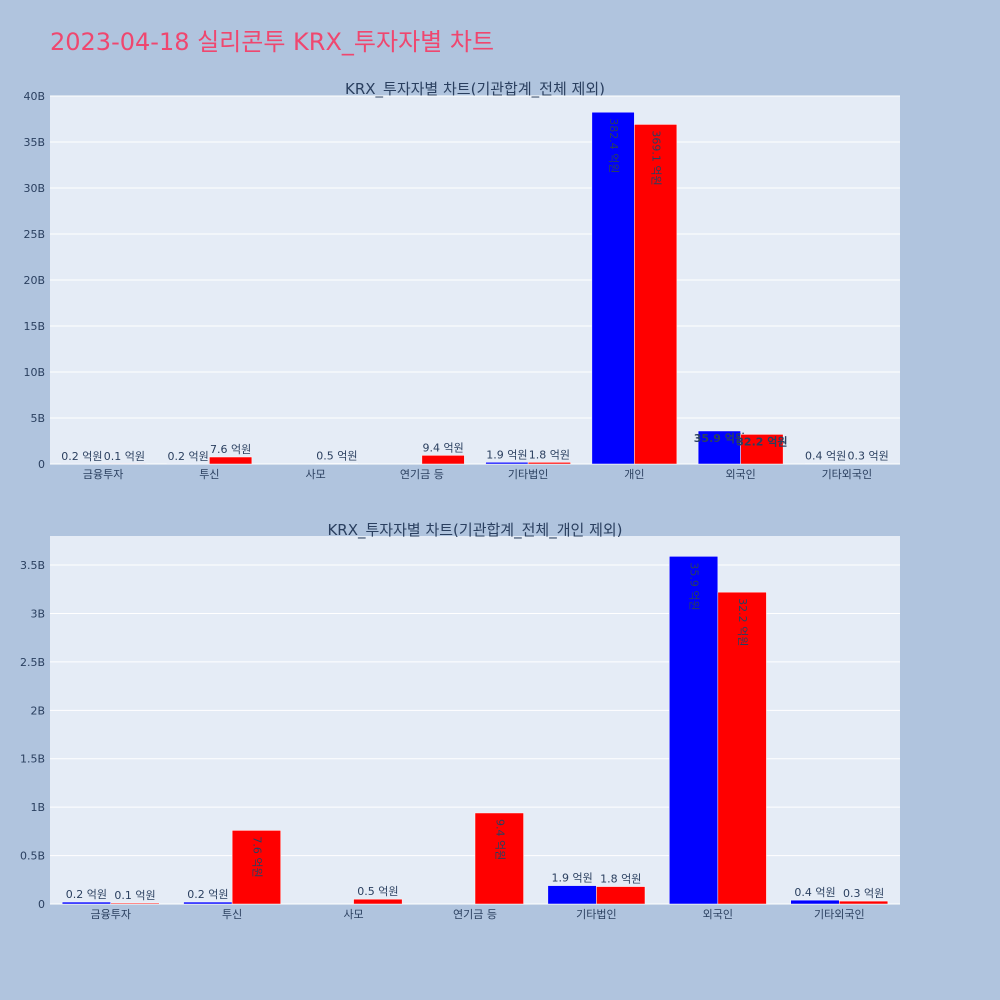 Image resolution: width=1000 pixels, height=1000 pixels. Describe the element at coordinates (613, 145) in the screenshot. I see `data-label: 382.4 억원` at that location.